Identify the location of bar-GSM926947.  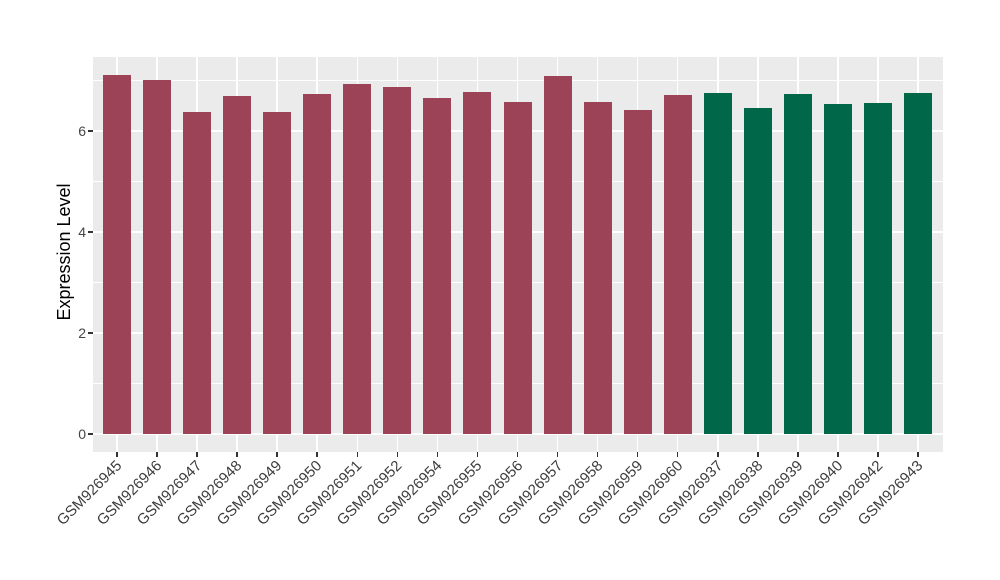
(197, 272).